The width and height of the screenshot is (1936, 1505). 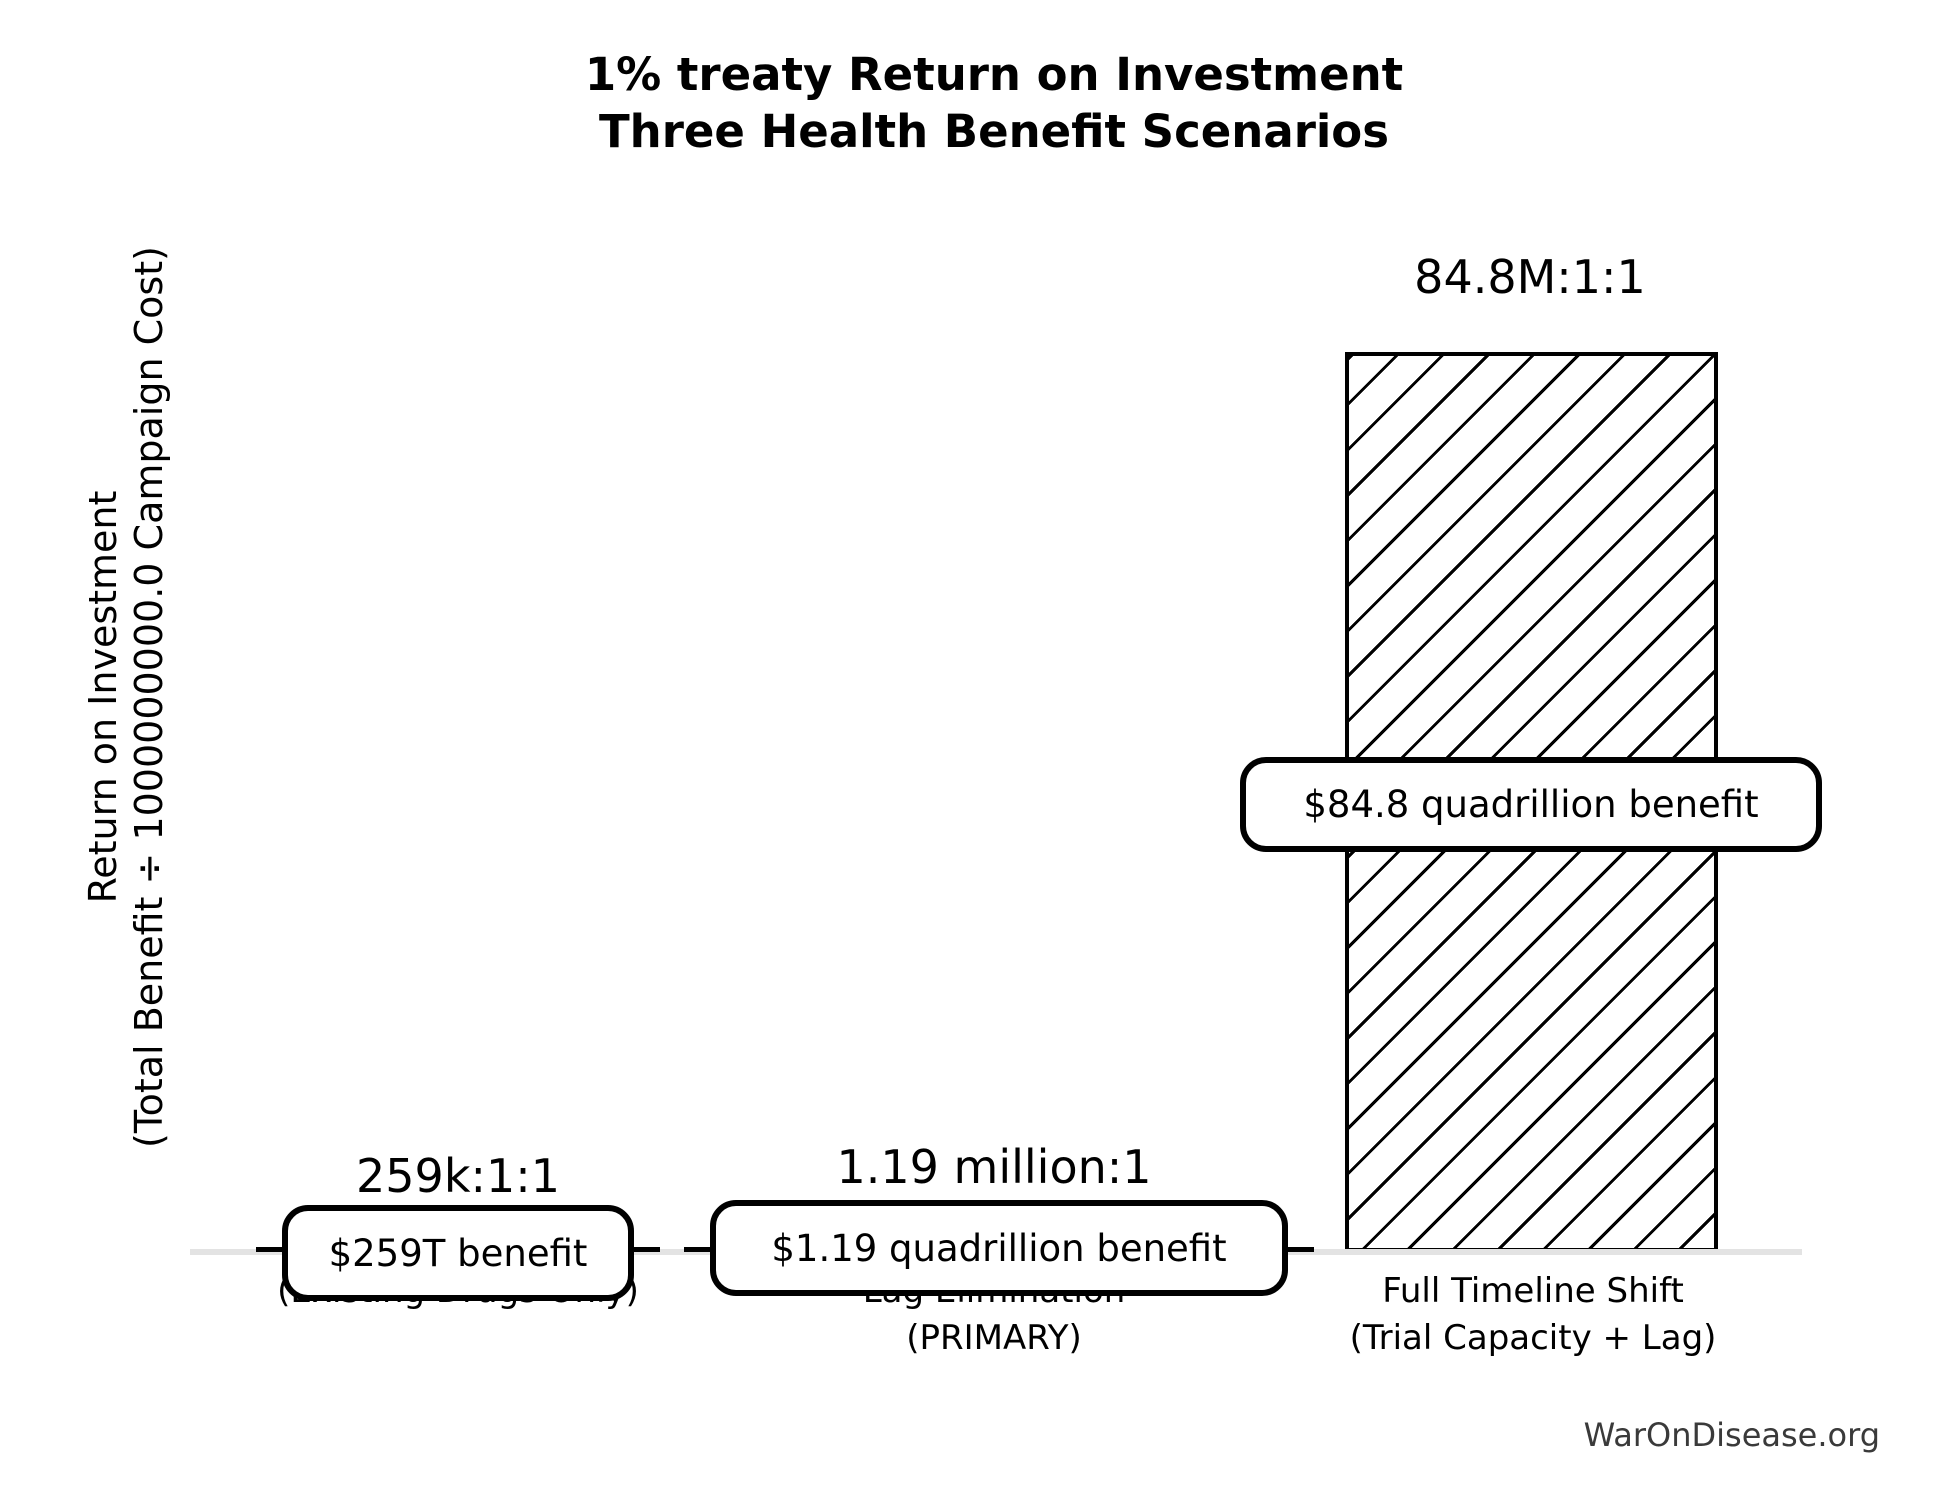 What do you see at coordinates (994, 1167) in the screenshot?
I see `roi-value-label-2: 1.19 million:1` at bounding box center [994, 1167].